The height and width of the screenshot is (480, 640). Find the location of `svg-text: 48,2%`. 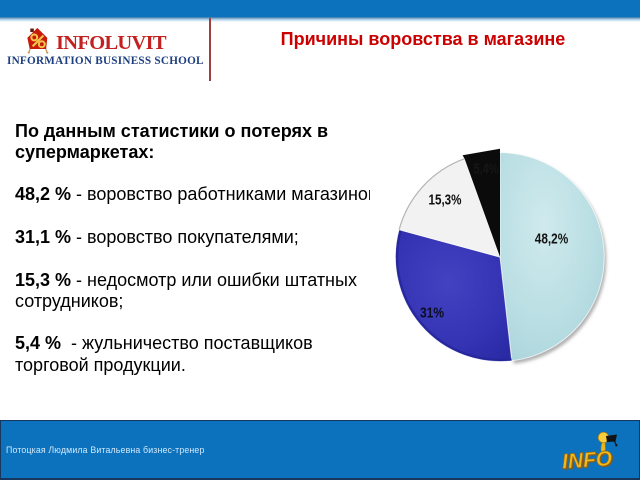

svg-text: 48,2% is located at coordinates (552, 240).